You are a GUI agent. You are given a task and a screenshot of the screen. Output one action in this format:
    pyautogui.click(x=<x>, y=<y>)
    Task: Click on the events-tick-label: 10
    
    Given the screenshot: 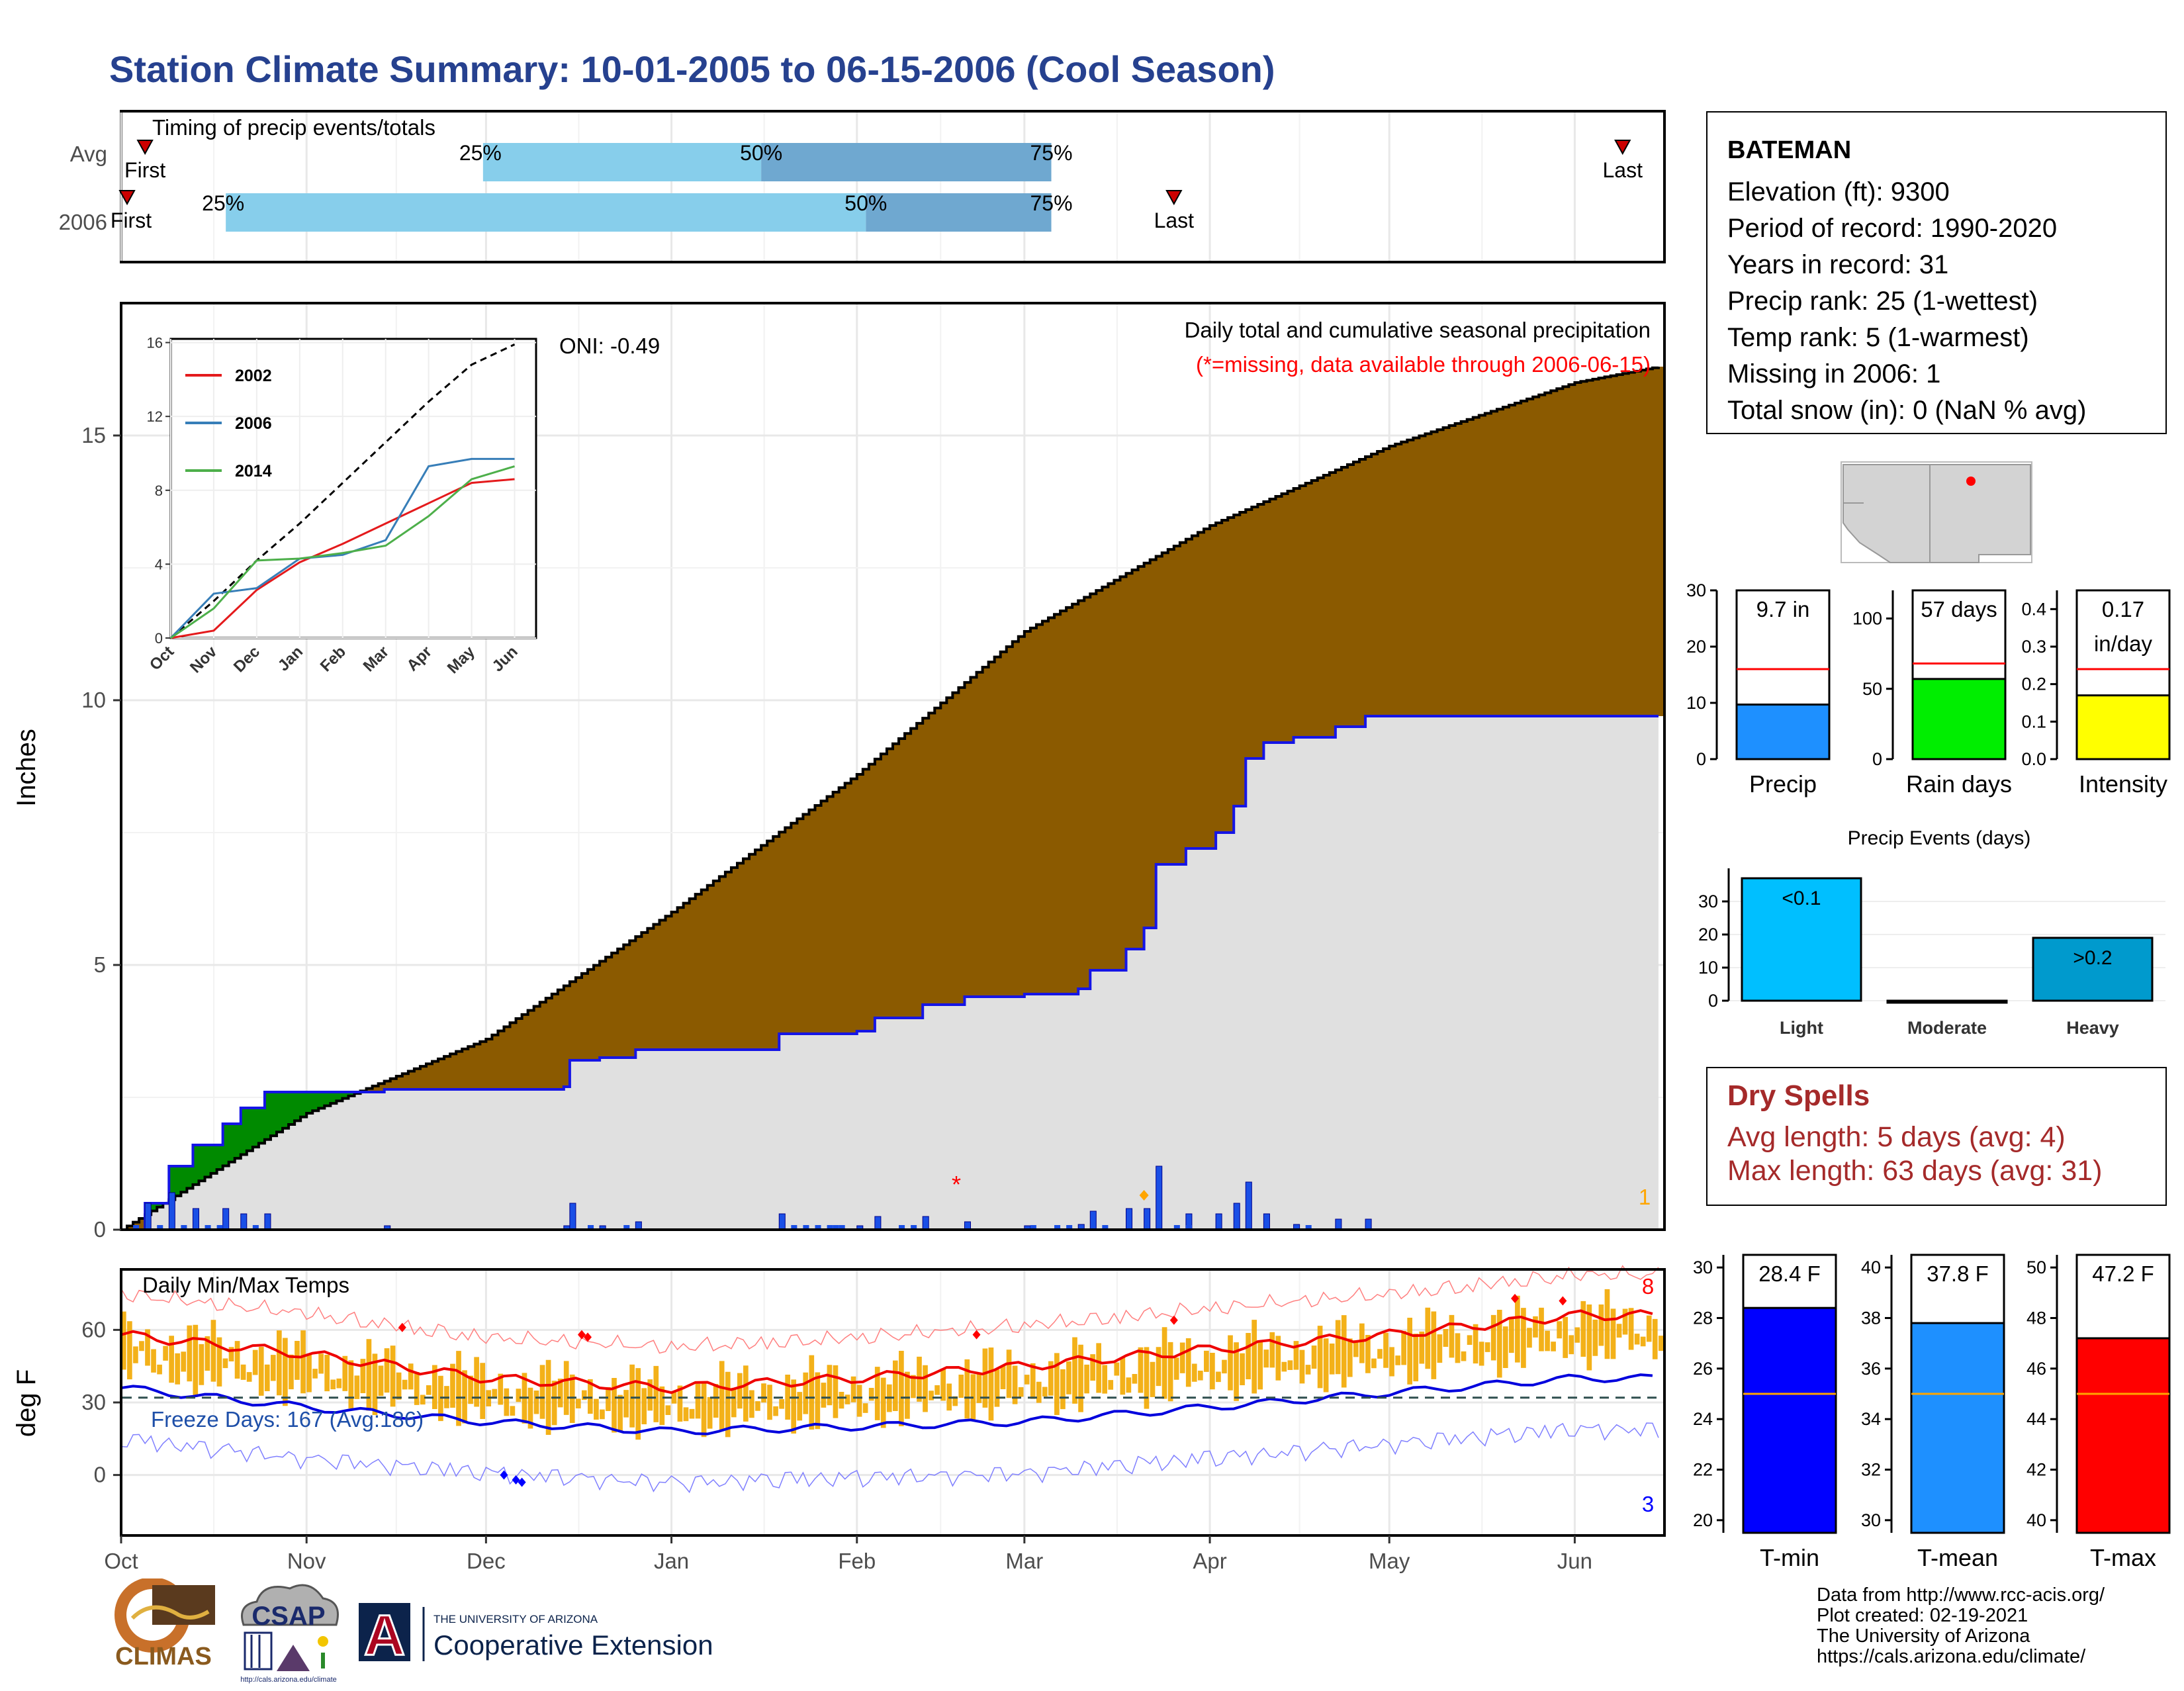 What is the action you would take?
    pyautogui.click(x=1708, y=968)
    